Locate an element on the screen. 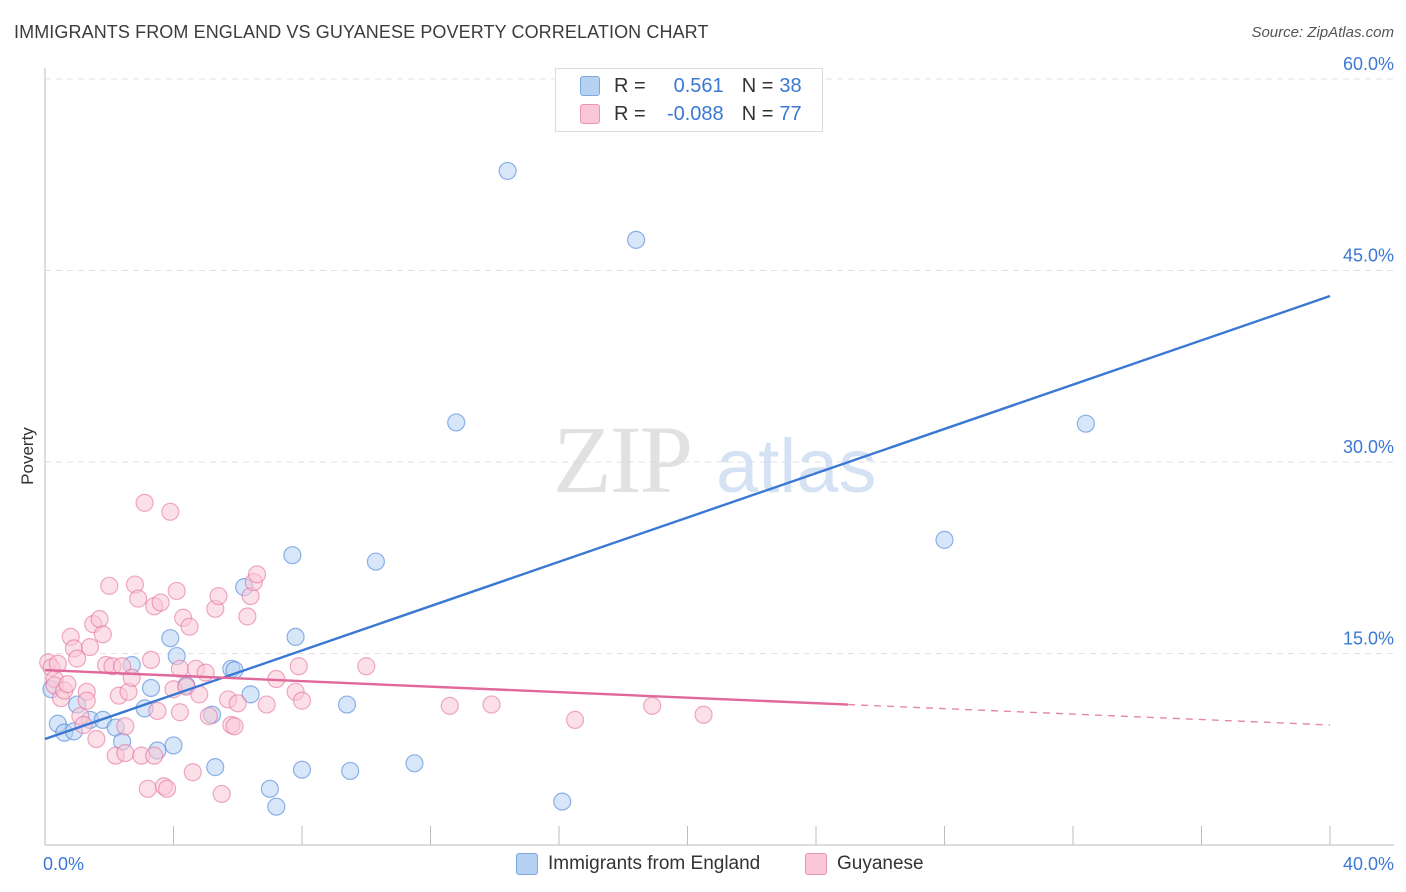  legend-row-guyanese: R = -0.088 N = 77 is located at coordinates (691, 114).